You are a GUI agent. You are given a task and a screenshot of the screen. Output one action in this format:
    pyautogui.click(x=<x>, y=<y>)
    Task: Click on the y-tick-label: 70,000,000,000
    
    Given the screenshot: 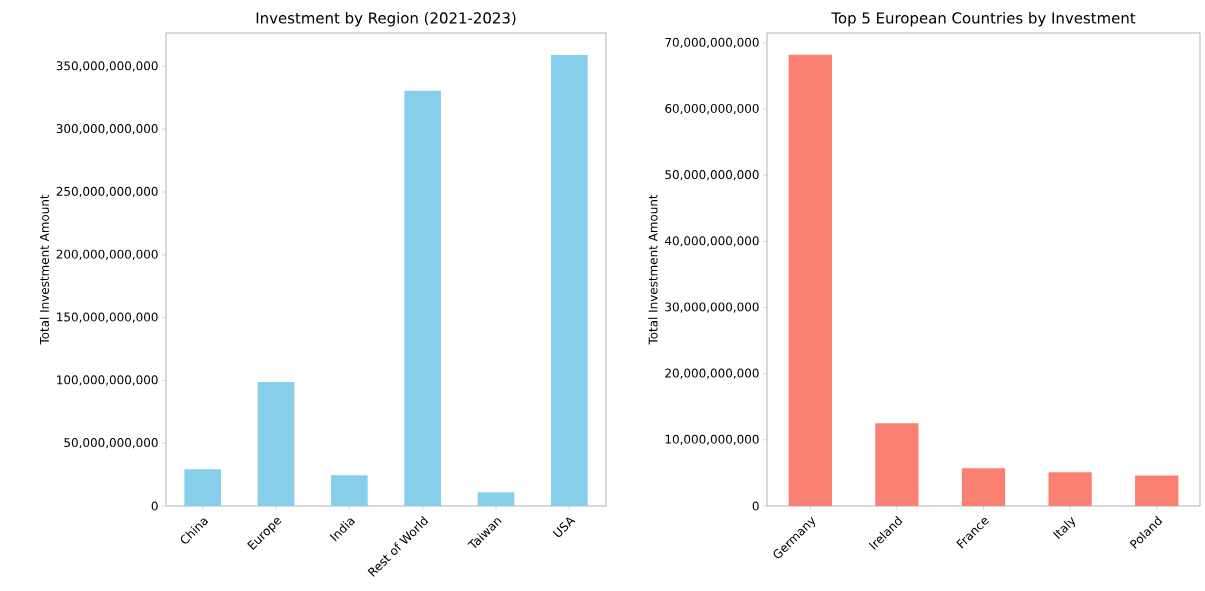 What is the action you would take?
    pyautogui.click(x=712, y=43)
    